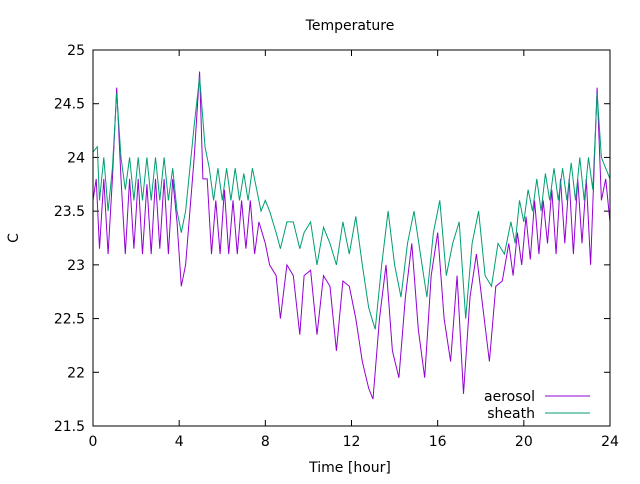 This screenshot has height=484, width=640. Describe the element at coordinates (76, 266) in the screenshot. I see `y-tick-label: 23` at that location.